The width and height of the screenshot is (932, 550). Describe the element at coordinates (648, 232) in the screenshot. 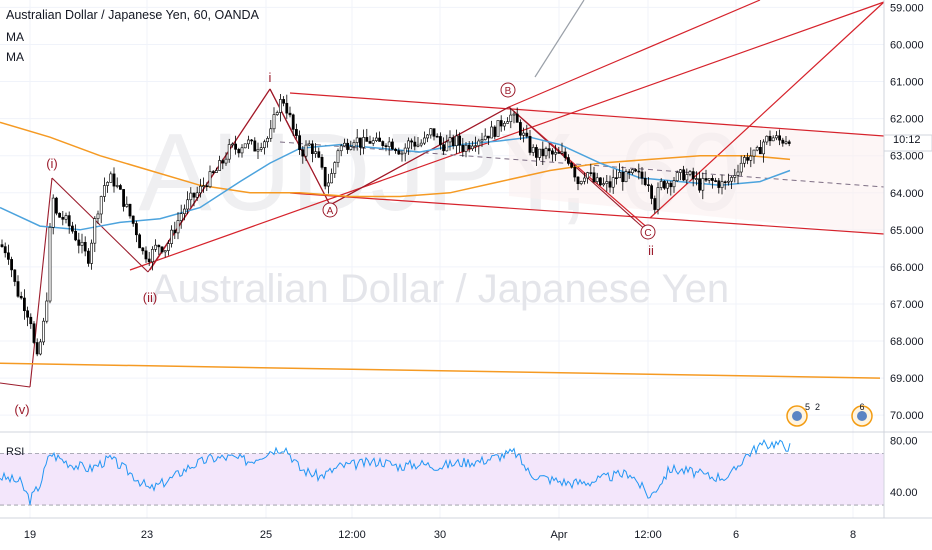

I see `wave-label-circle` at that location.